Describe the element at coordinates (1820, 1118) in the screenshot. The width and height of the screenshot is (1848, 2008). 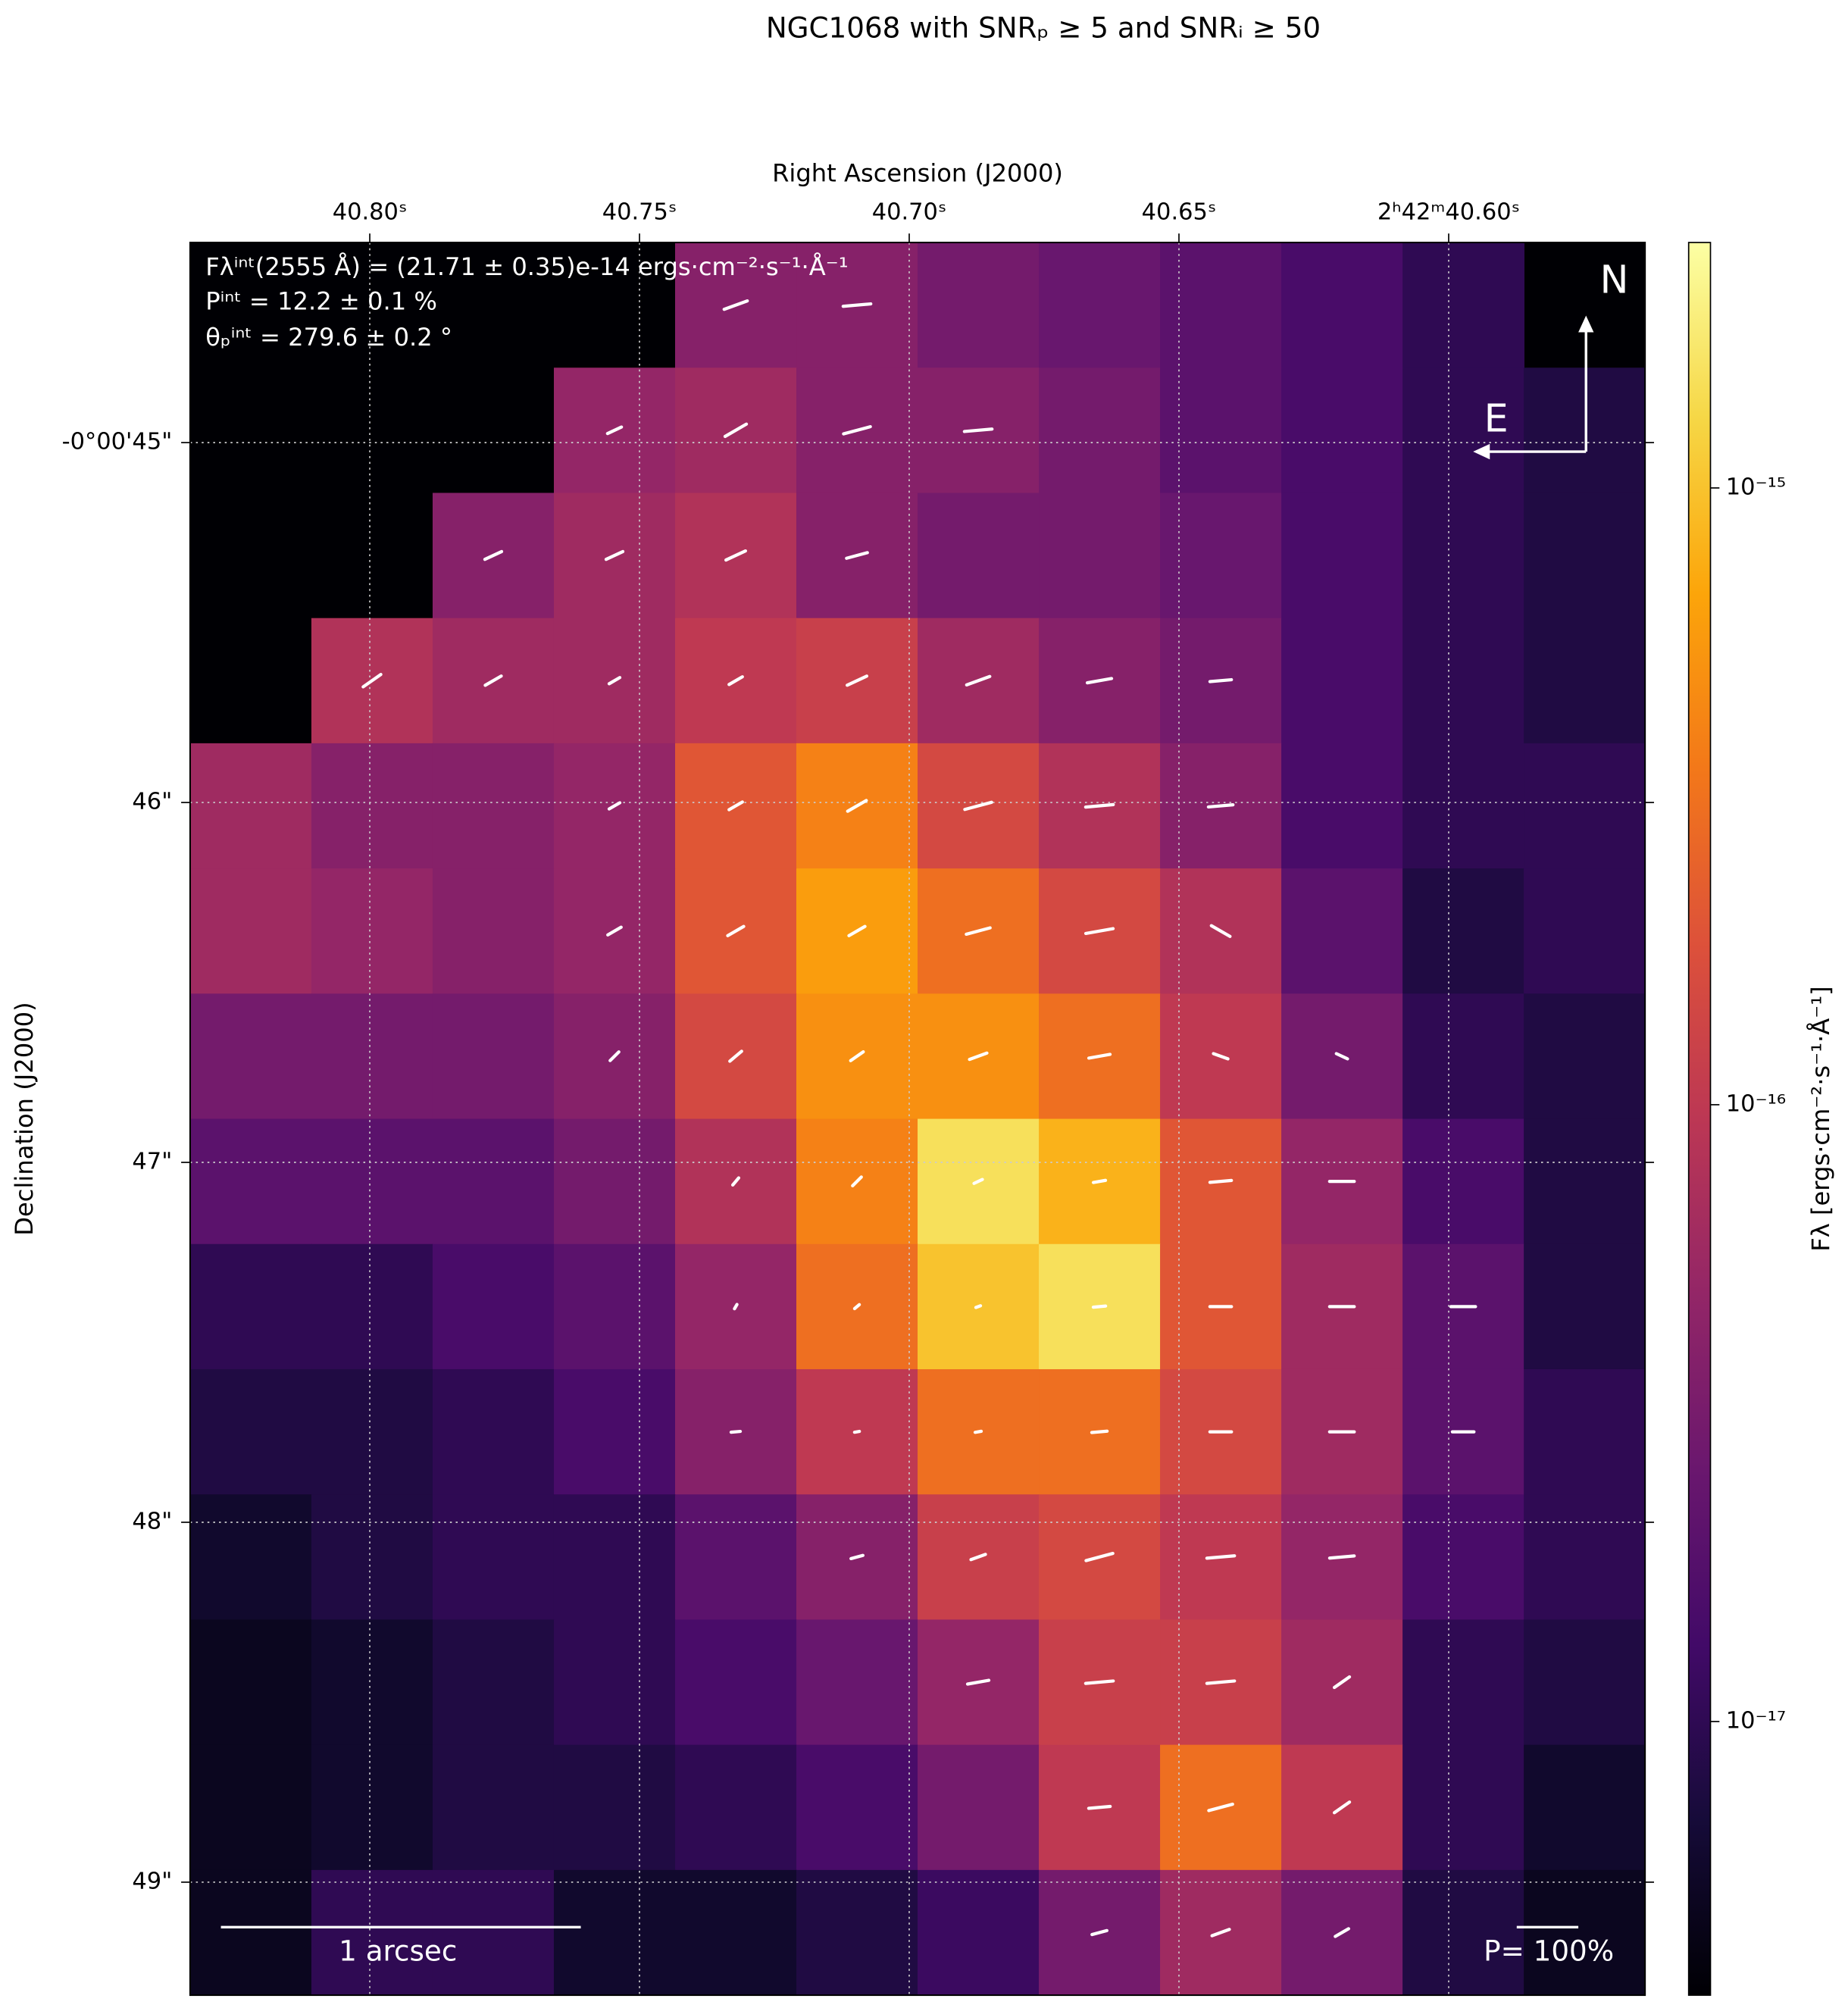
I see `colorbar-label: Fλ [ergs·cm⁻²·s⁻¹·Å⁻¹]` at that location.